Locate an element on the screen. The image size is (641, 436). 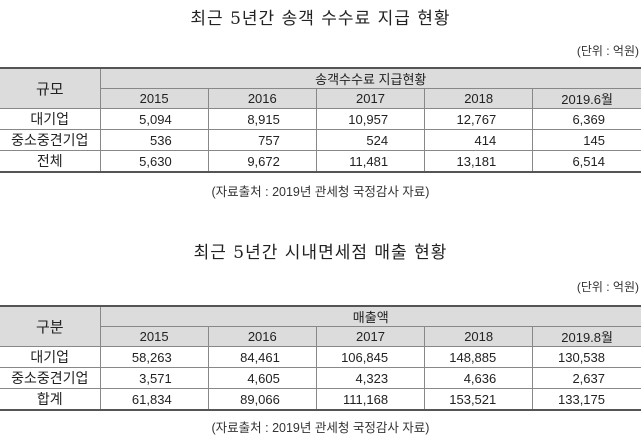
table-cell: 6,514 is located at coordinates (586, 161).